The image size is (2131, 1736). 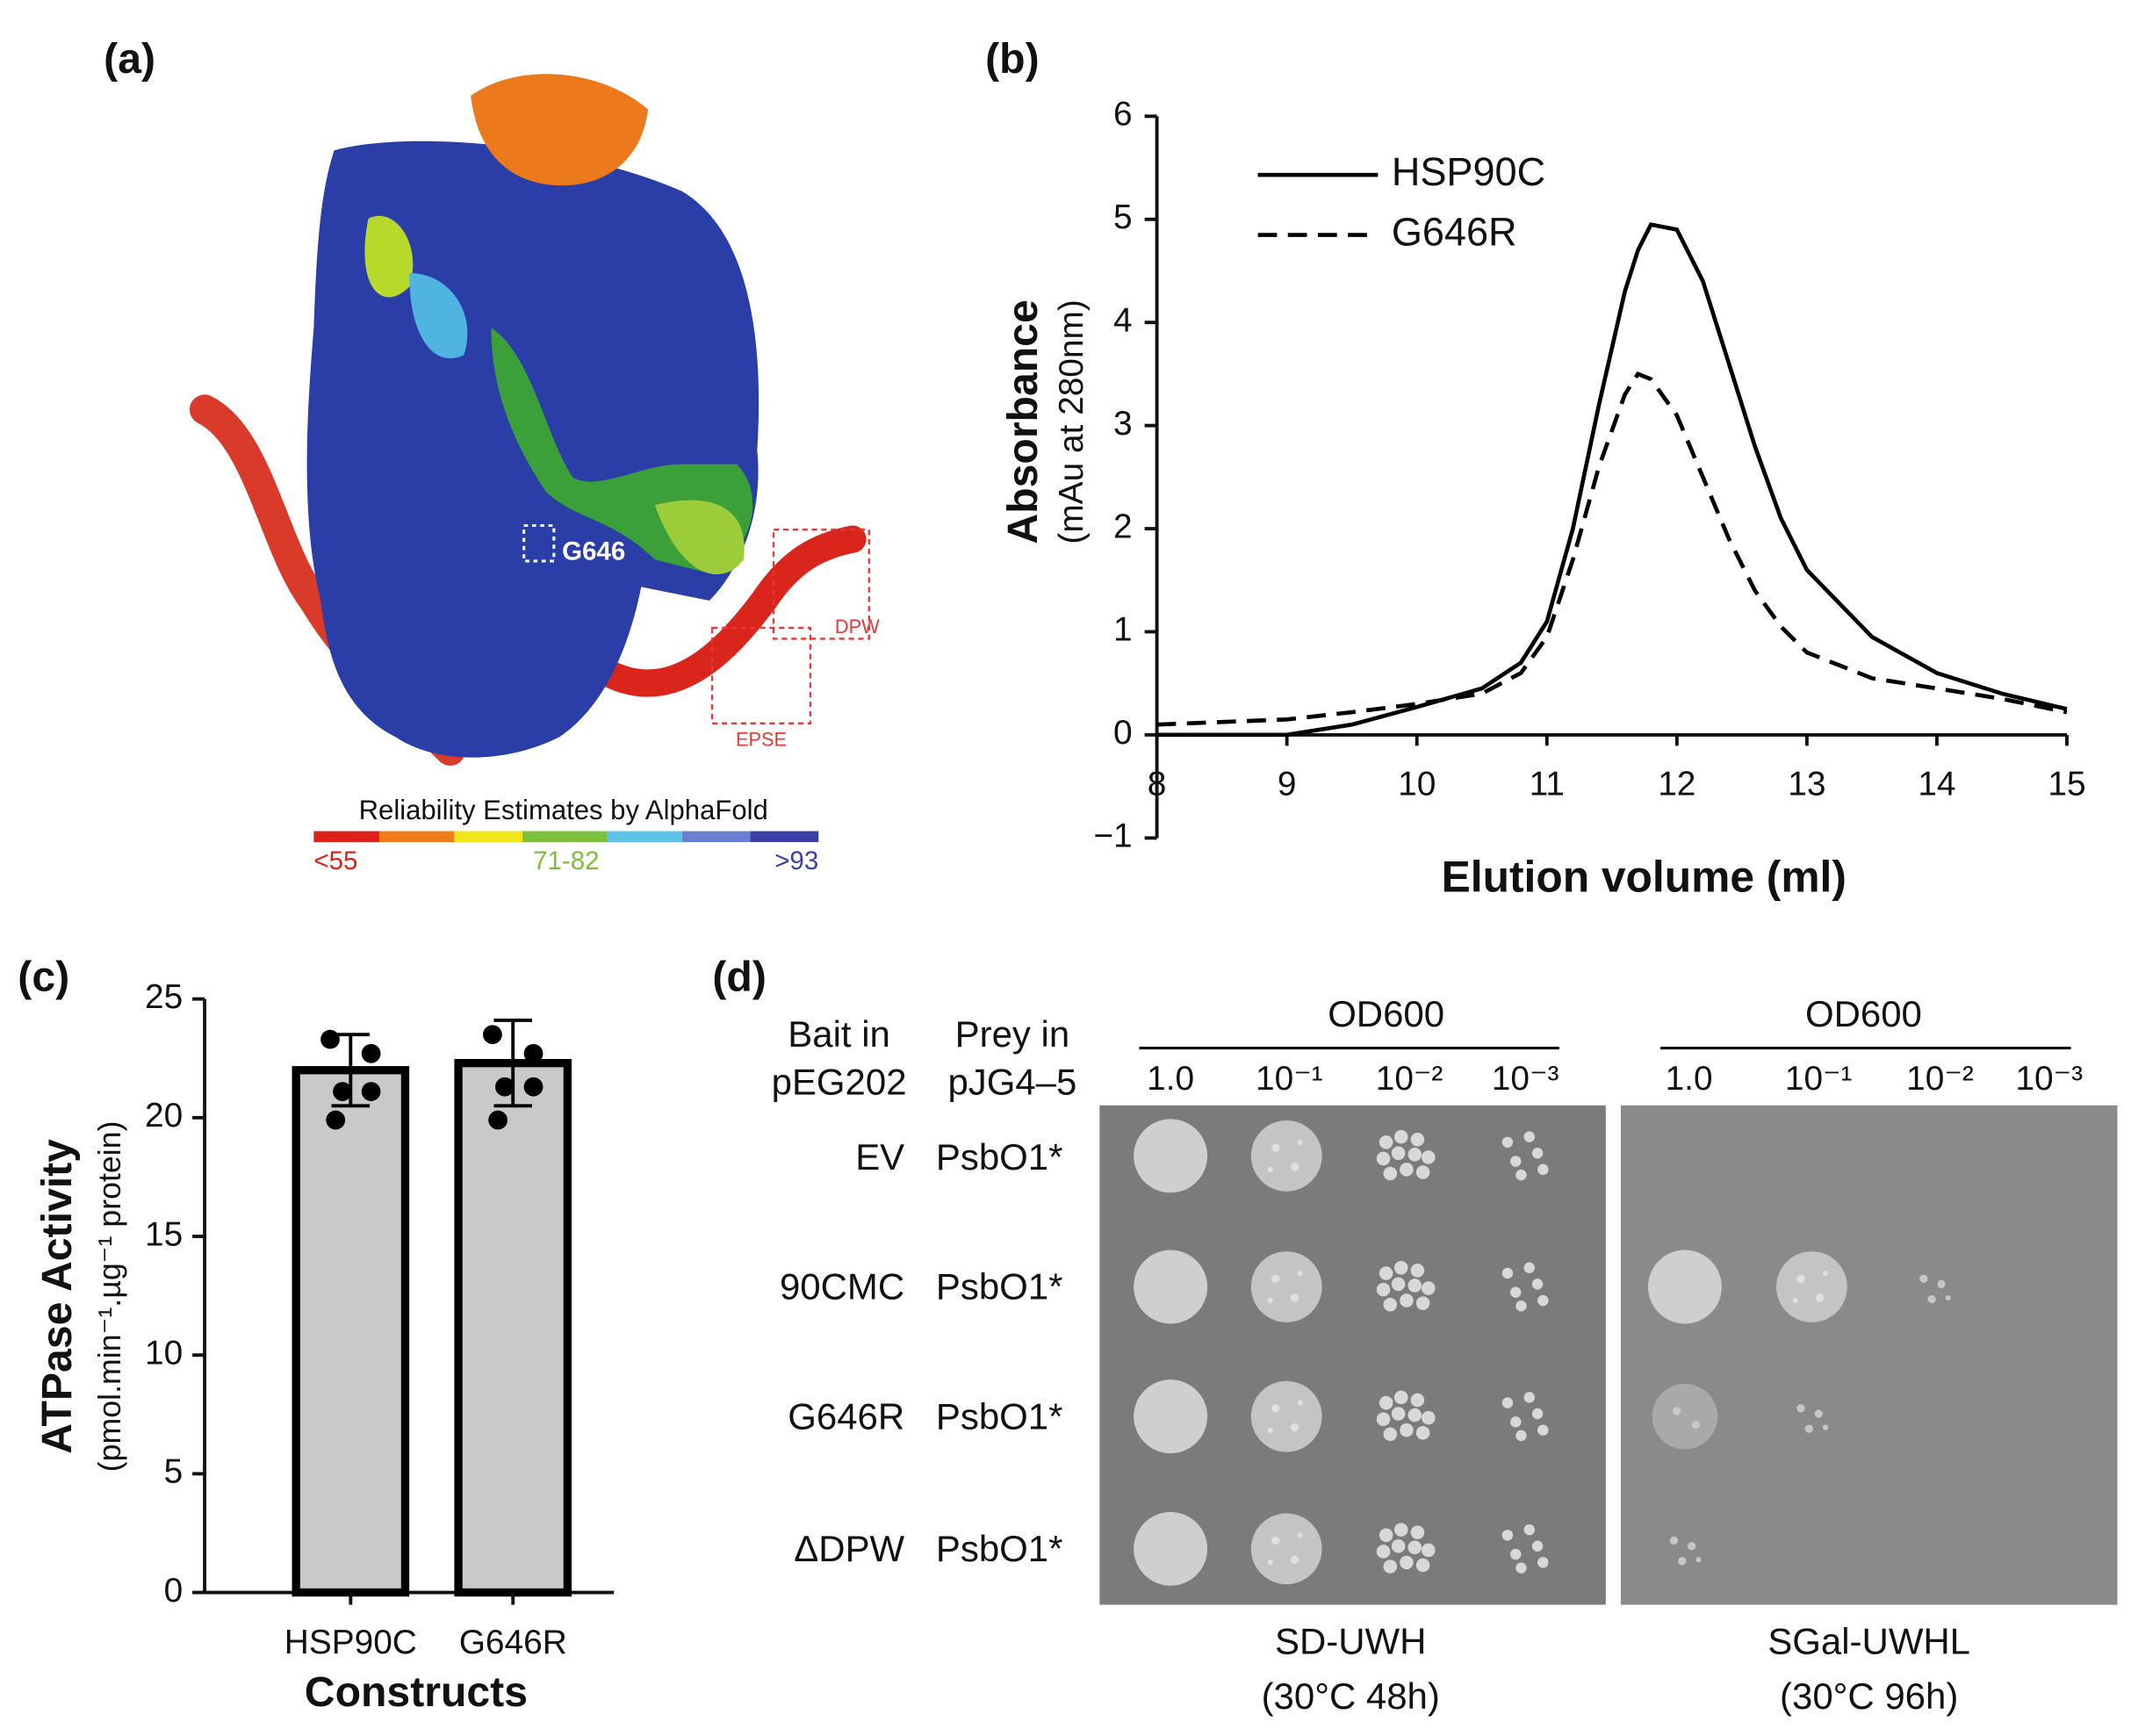 What do you see at coordinates (879, 1157) in the screenshot?
I see `bait: EV` at bounding box center [879, 1157].